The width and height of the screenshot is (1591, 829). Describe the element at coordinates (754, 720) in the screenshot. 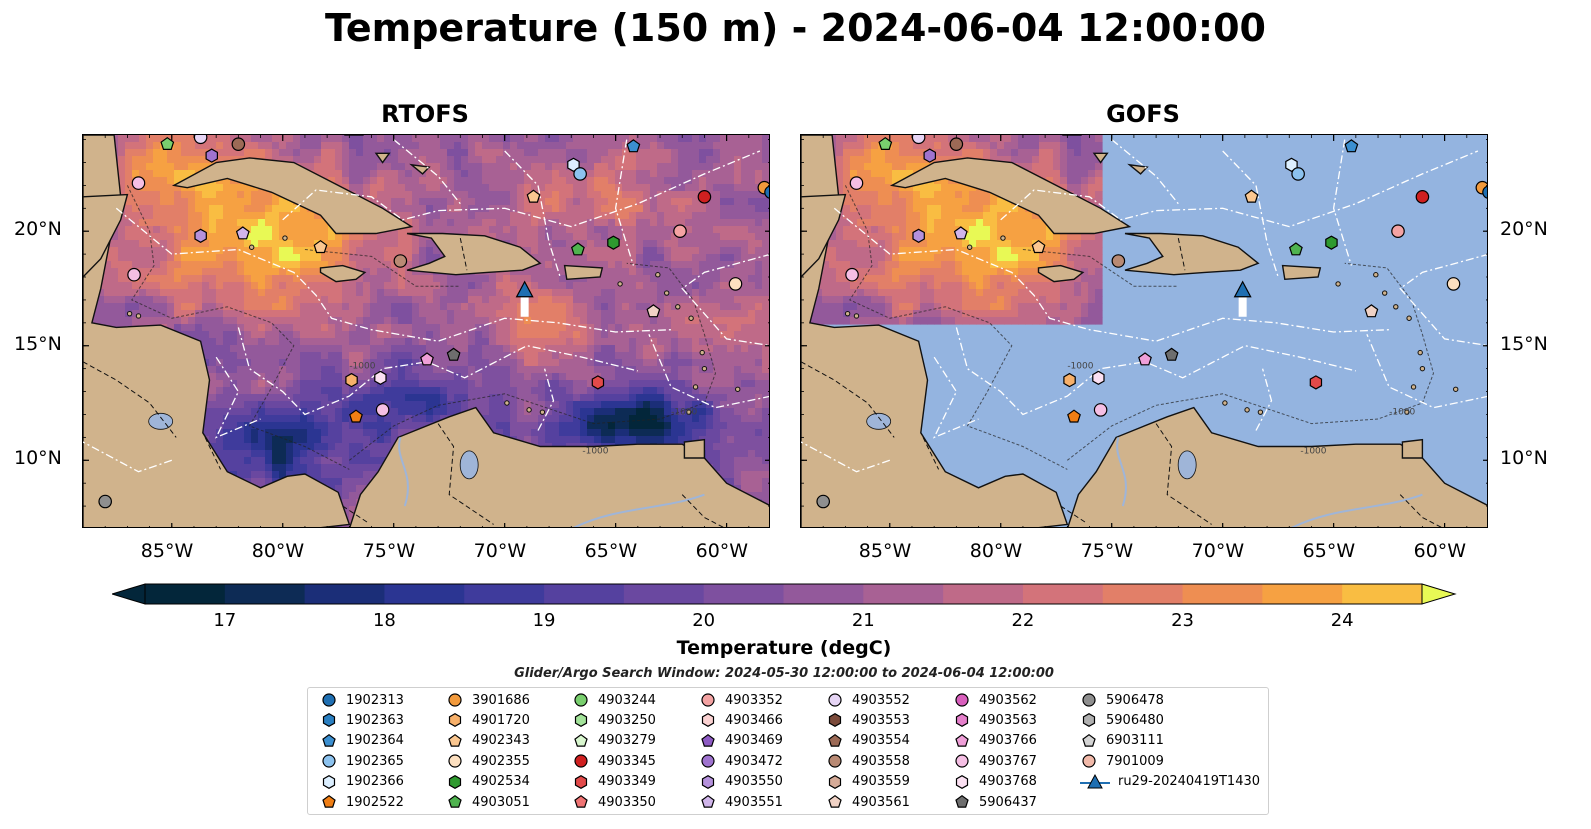

I see `legend-label: 4903466` at that location.